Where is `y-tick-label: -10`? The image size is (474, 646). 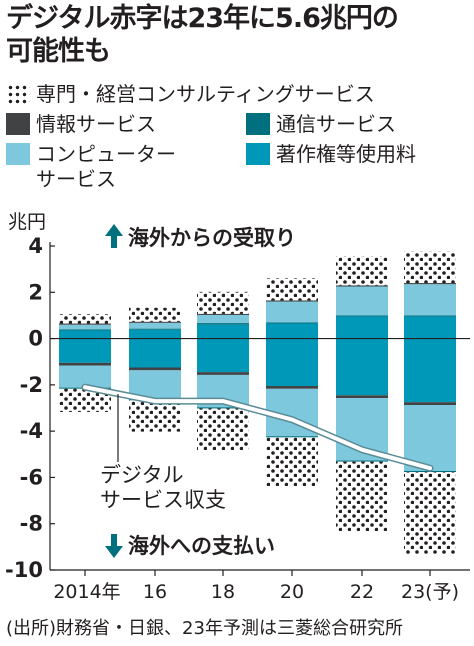
y-tick-label: -10 is located at coordinates (24, 570).